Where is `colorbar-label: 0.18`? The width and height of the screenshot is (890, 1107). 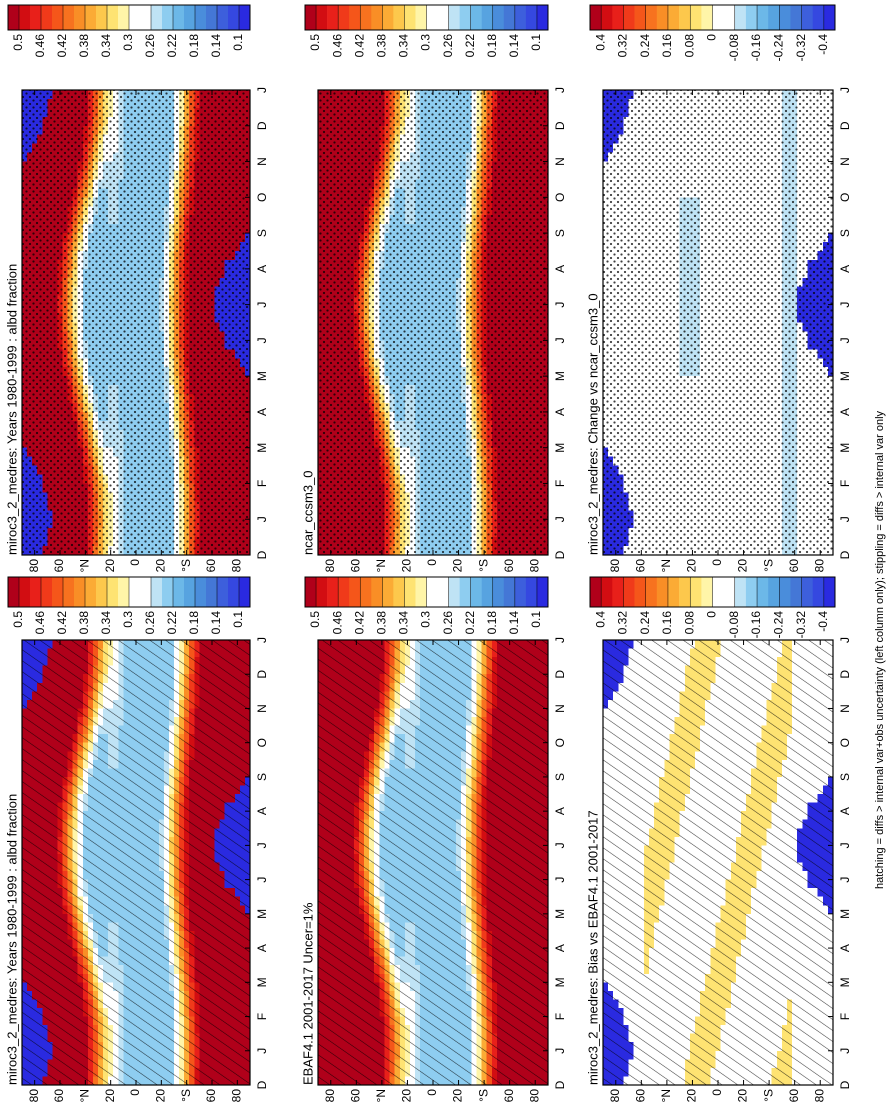
colorbar-label: 0.18 is located at coordinates (194, 623).